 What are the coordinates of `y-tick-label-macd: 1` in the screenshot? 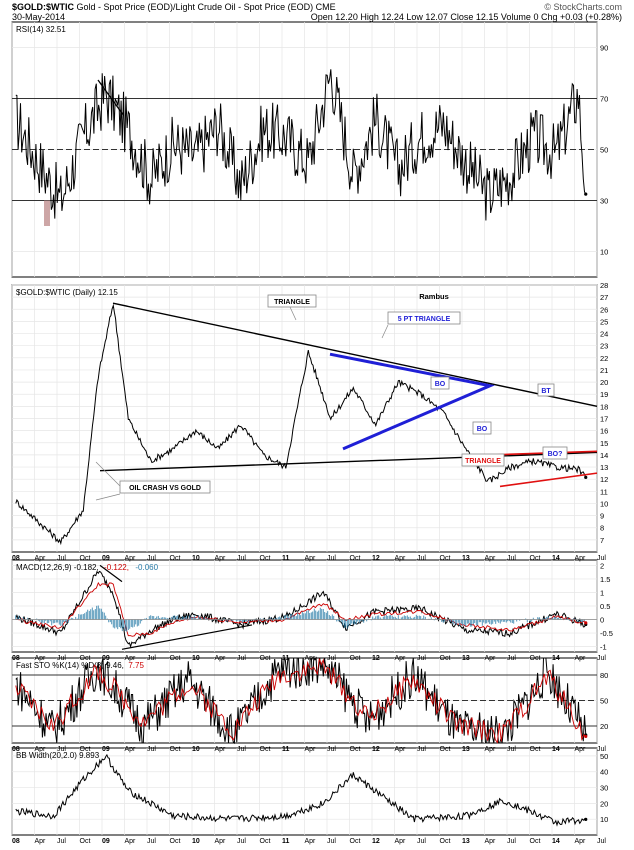 It's located at (602, 592).